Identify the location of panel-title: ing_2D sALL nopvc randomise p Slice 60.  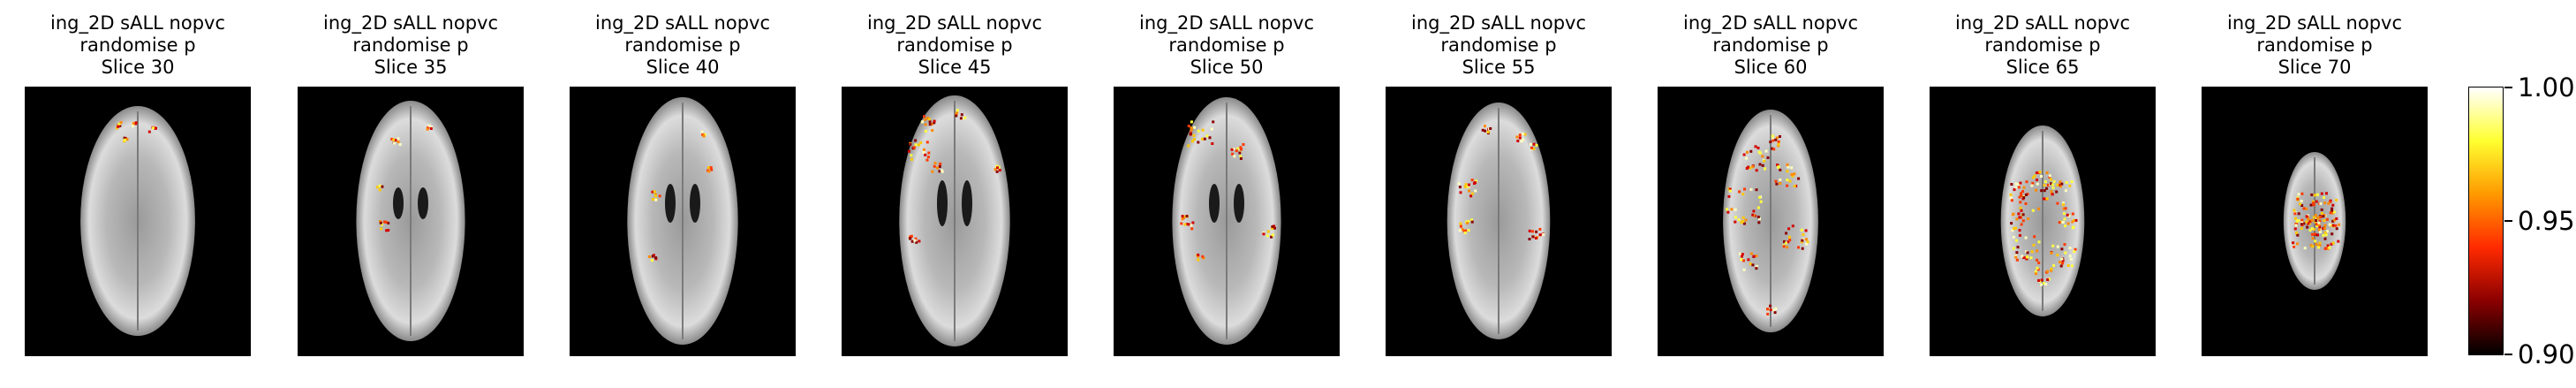
(1770, 45).